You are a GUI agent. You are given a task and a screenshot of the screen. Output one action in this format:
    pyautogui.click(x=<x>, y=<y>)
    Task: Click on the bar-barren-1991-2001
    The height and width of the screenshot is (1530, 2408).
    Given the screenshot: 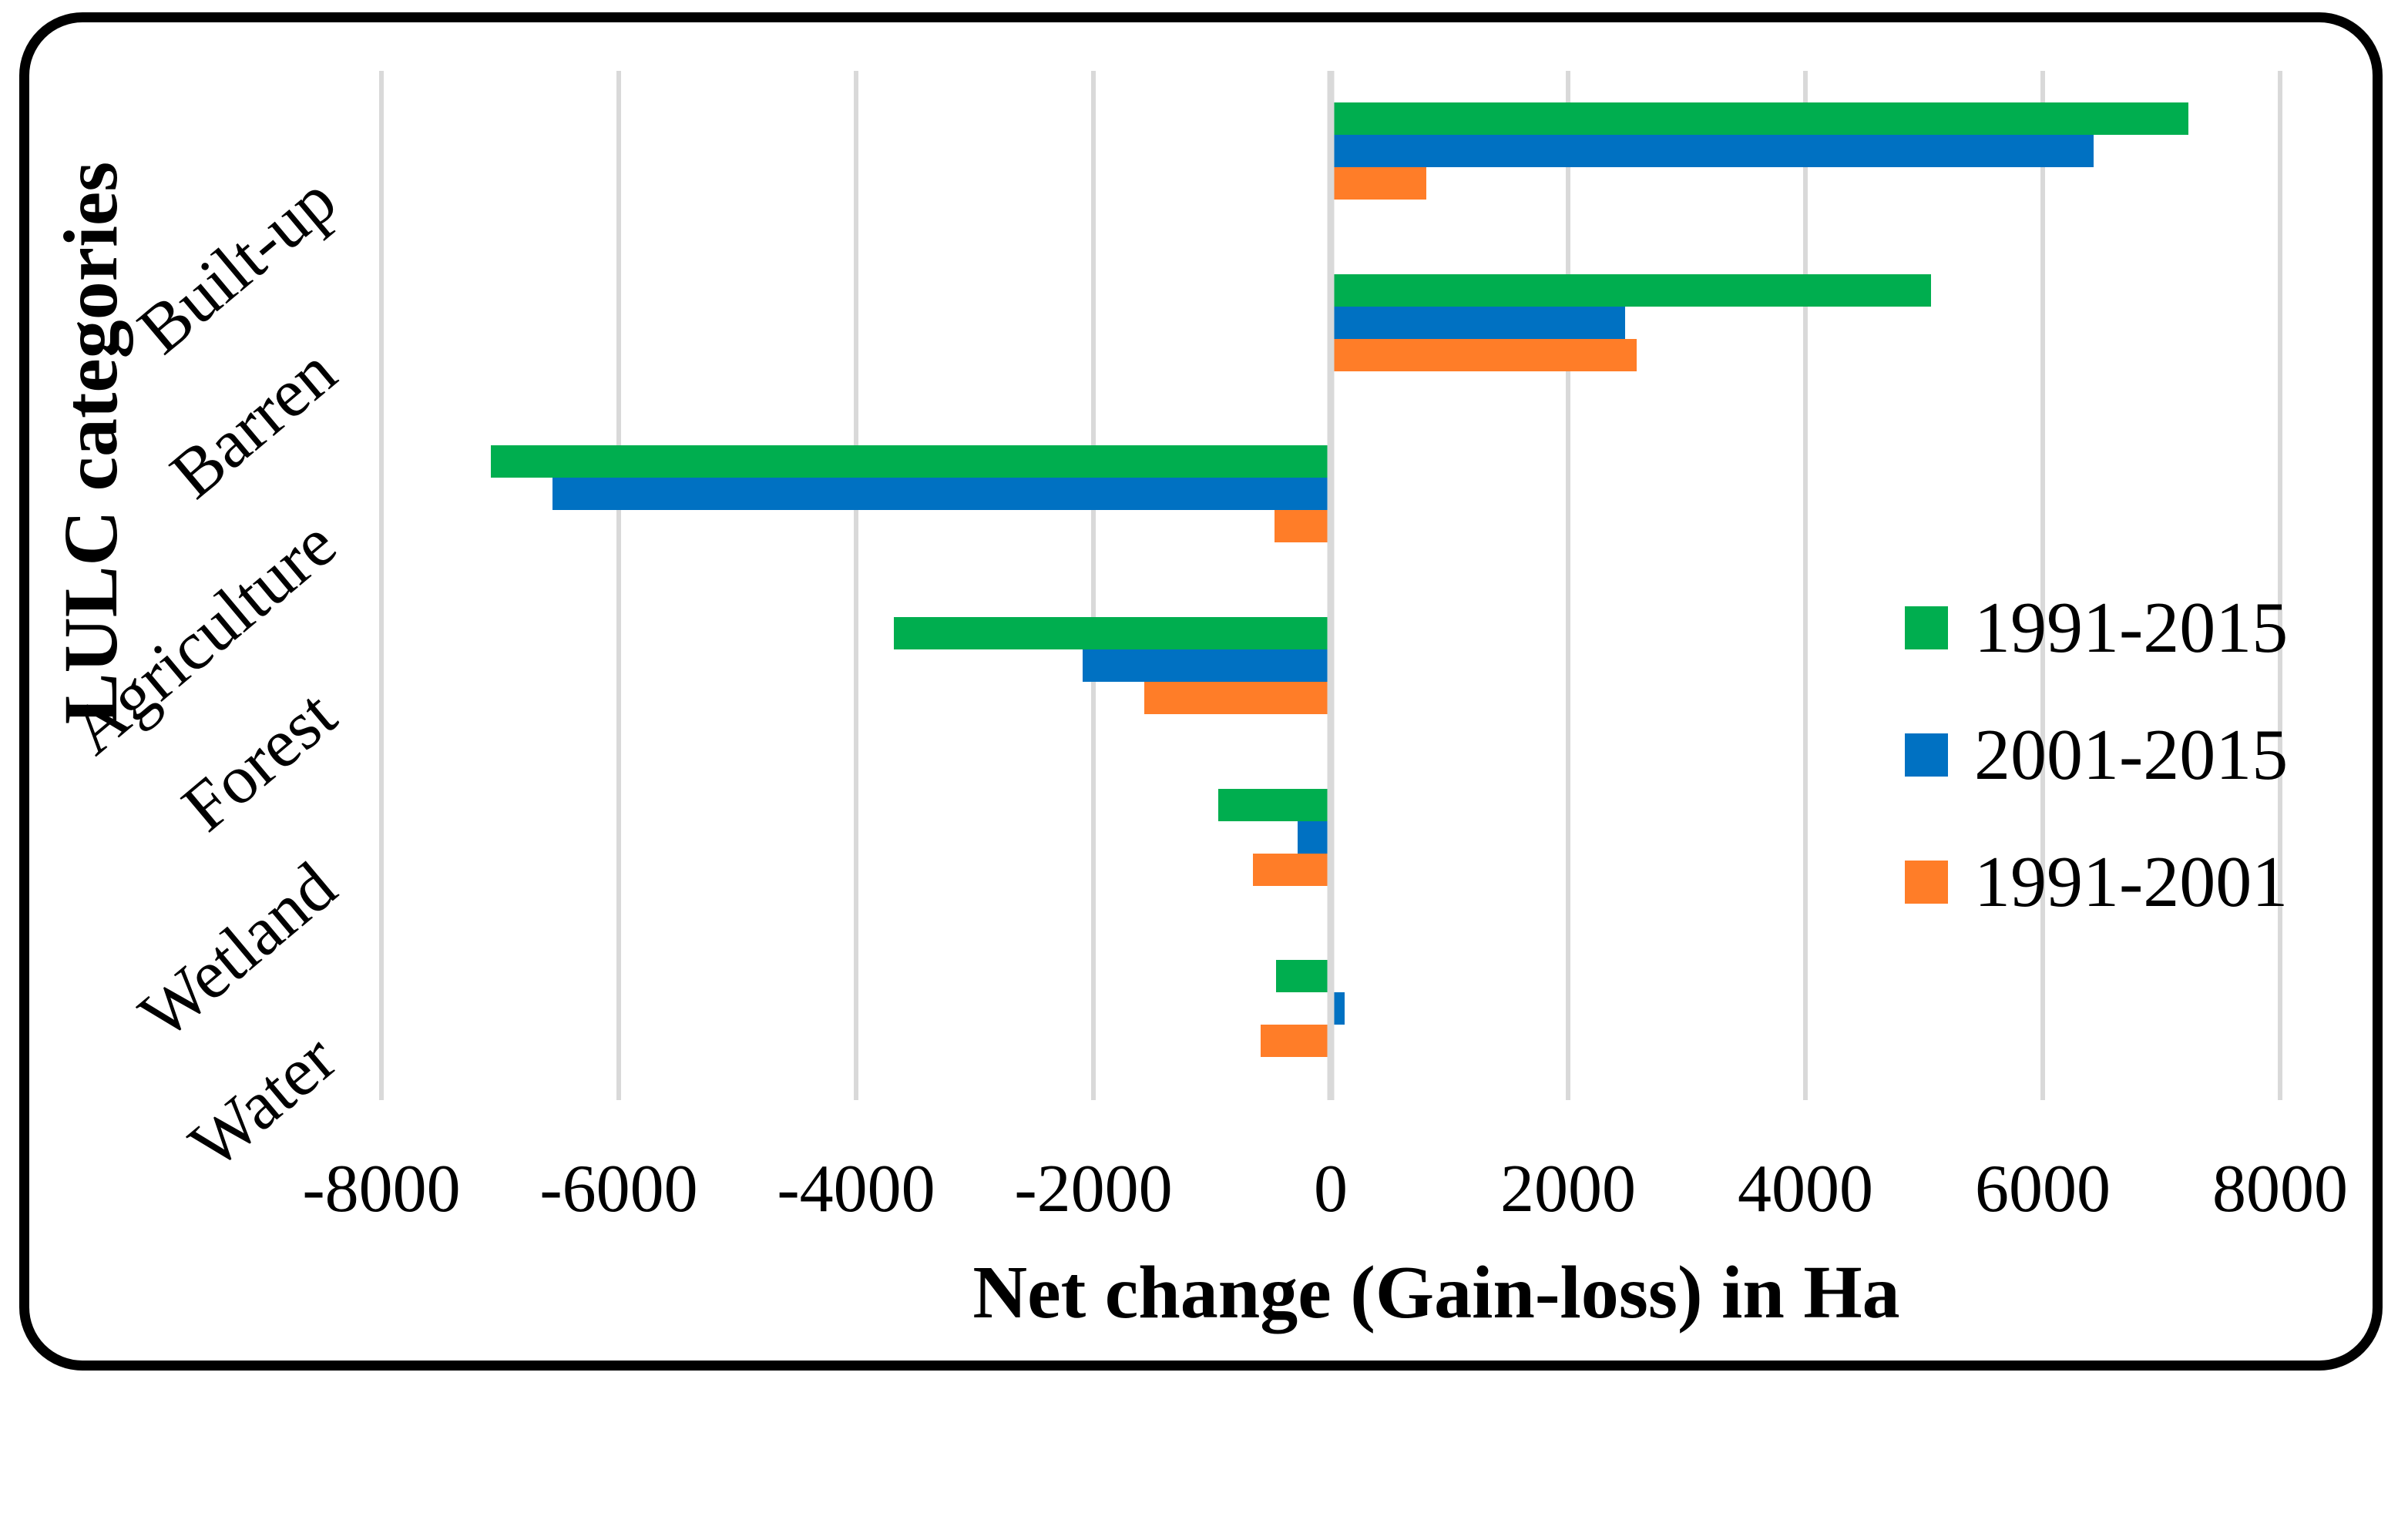 What is the action you would take?
    pyautogui.click(x=1484, y=355)
    